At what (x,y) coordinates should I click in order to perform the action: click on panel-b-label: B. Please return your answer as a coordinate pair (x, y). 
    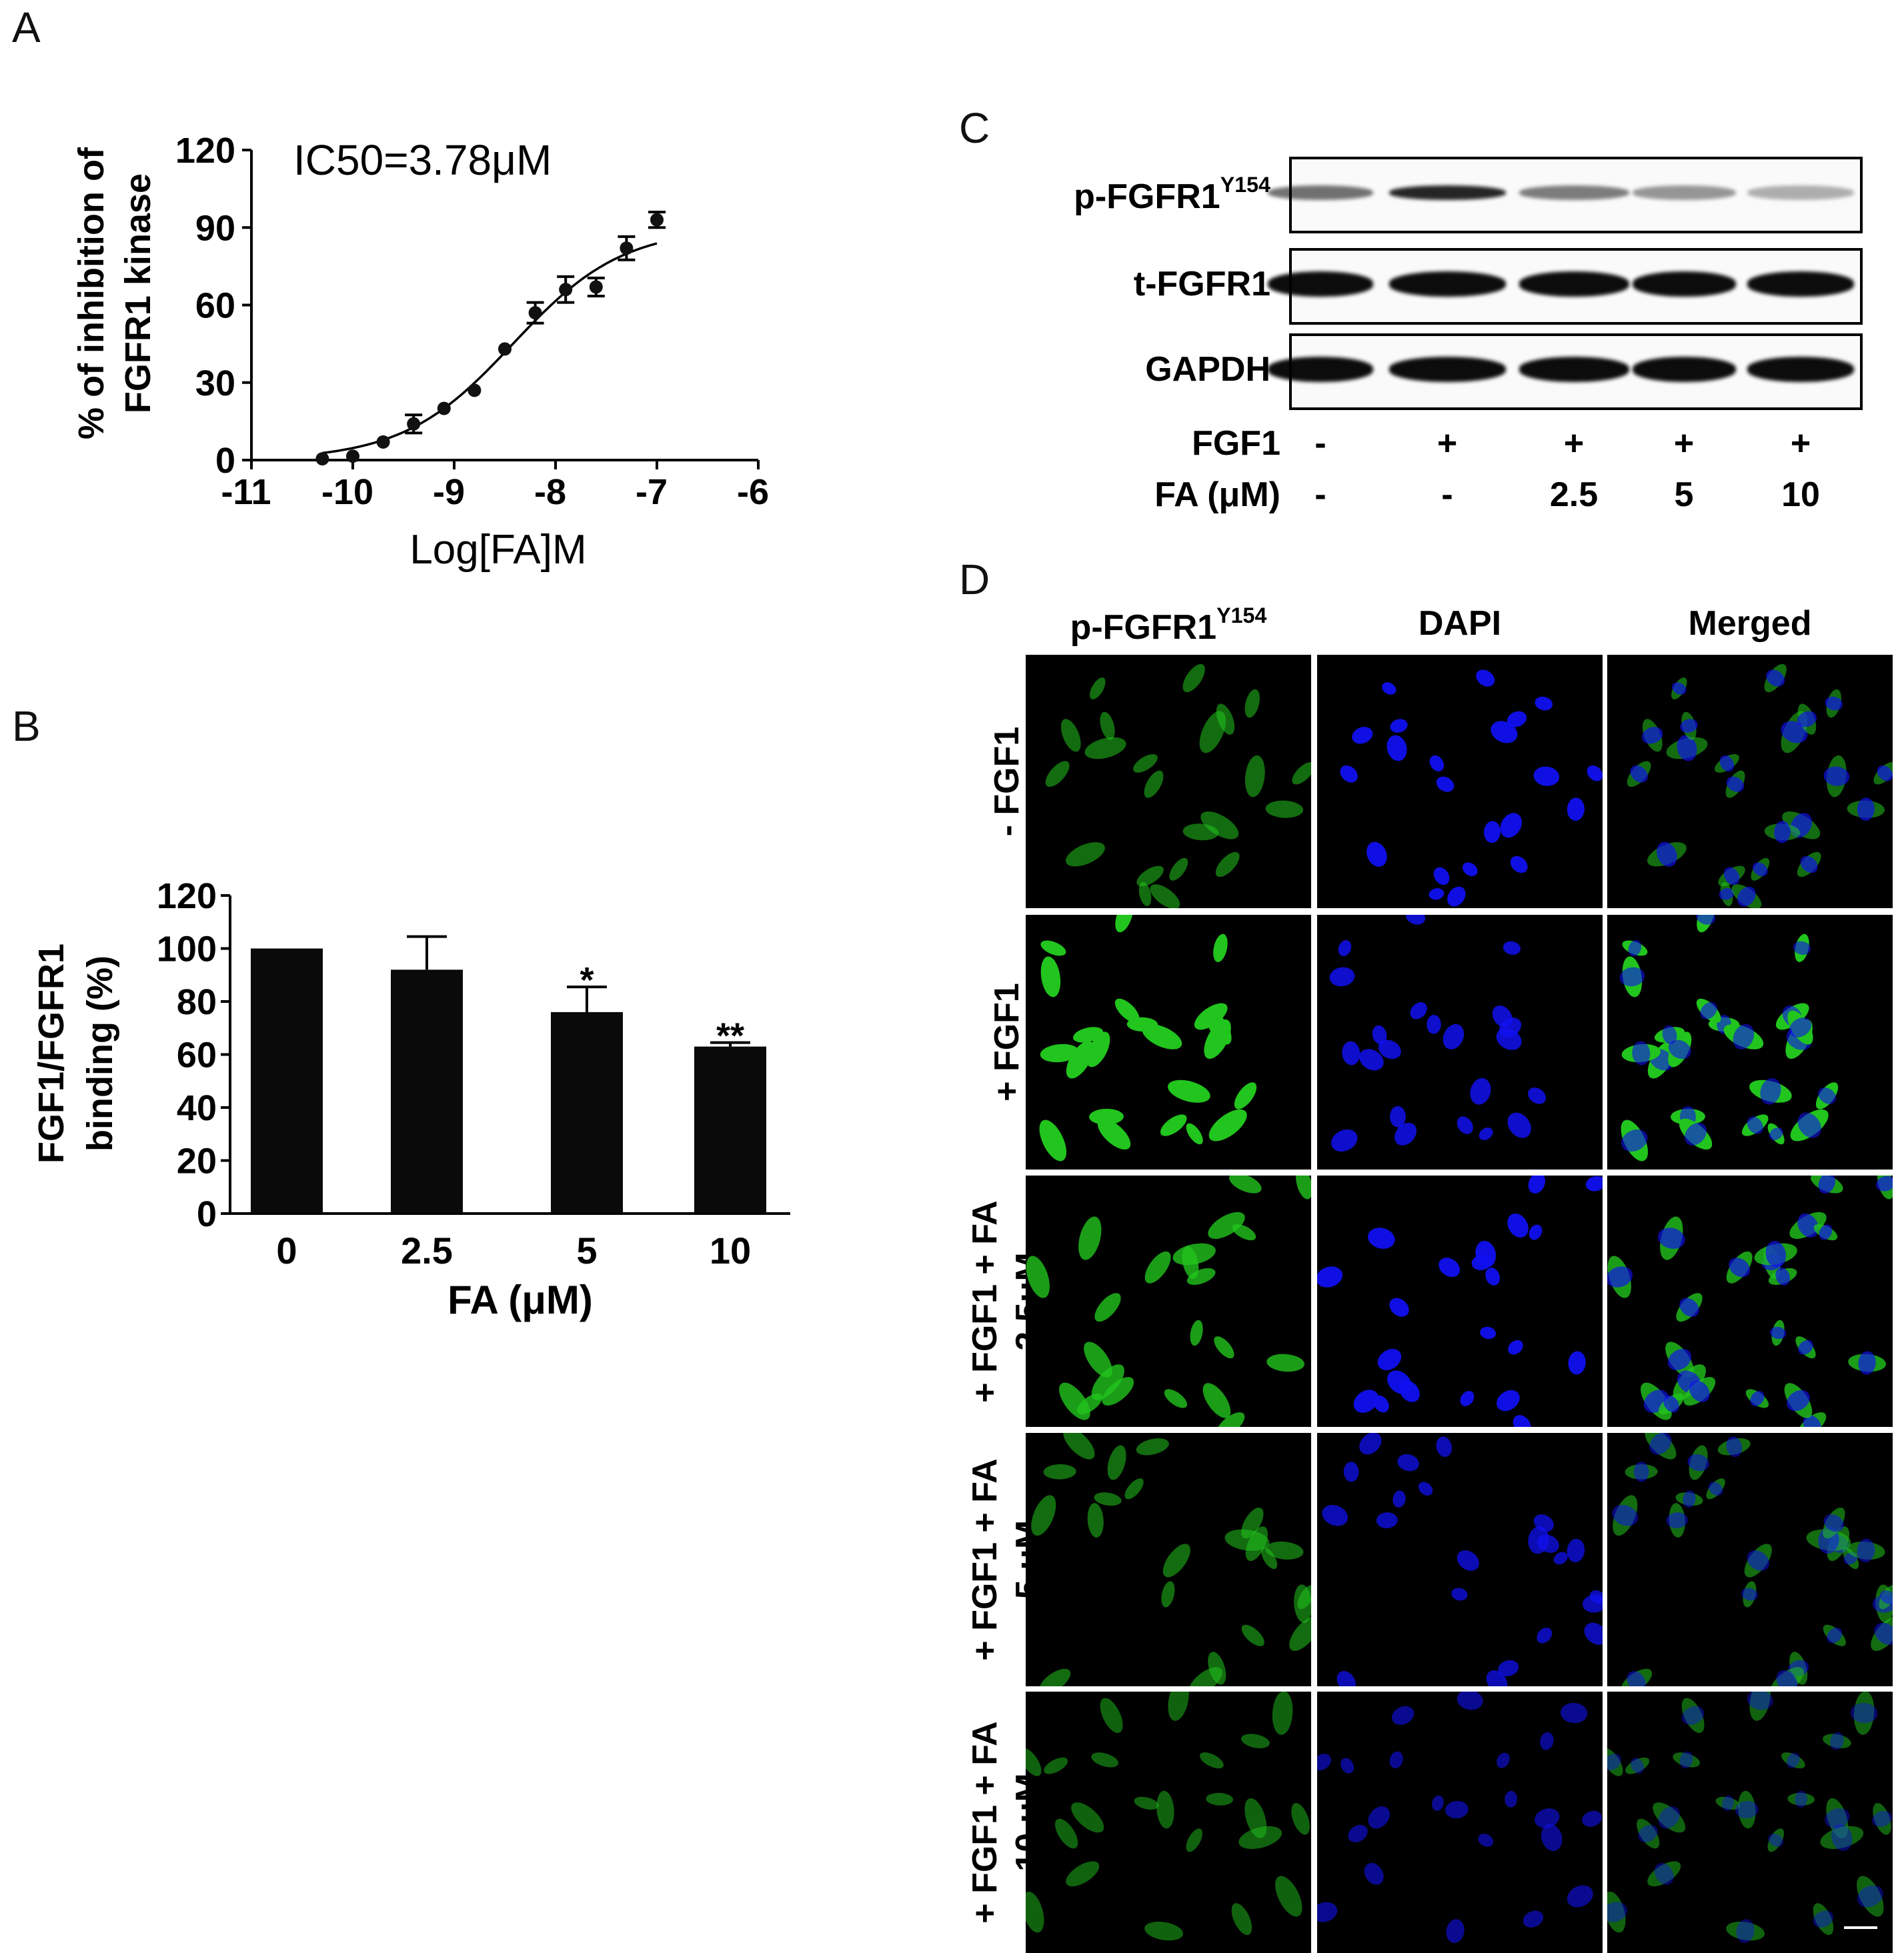
    Looking at the image, I should click on (26, 726).